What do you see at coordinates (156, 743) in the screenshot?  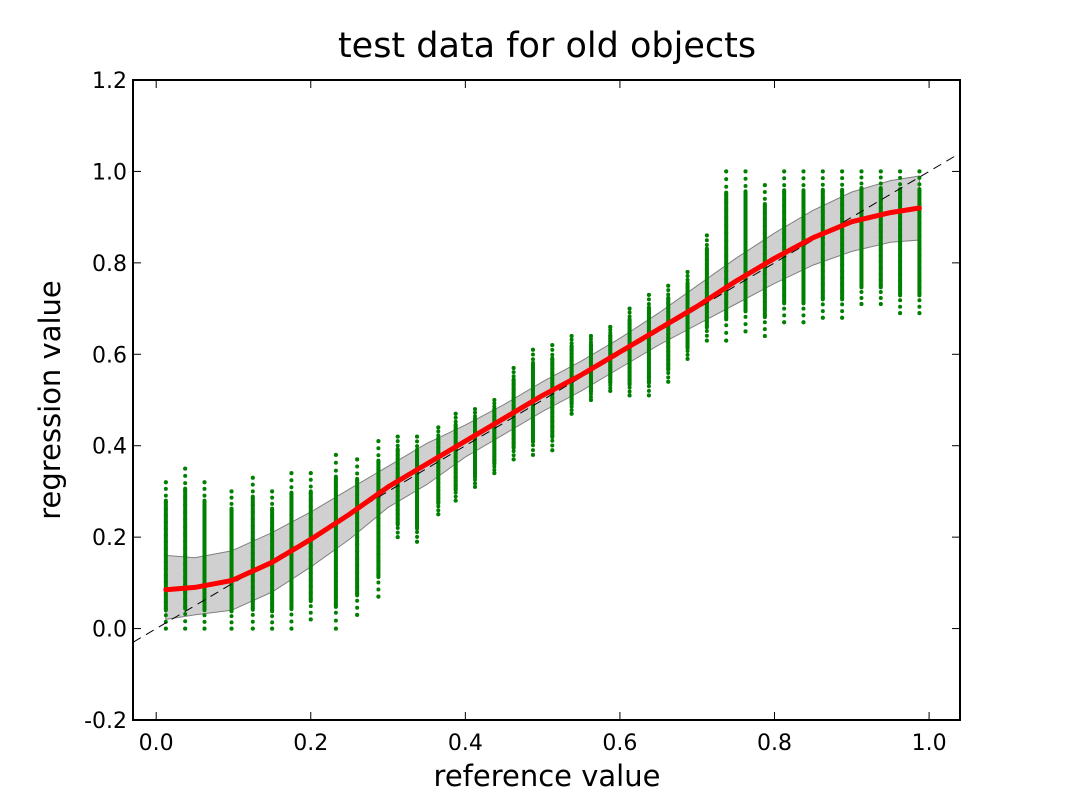 I see `x-tick-label: 0.0` at bounding box center [156, 743].